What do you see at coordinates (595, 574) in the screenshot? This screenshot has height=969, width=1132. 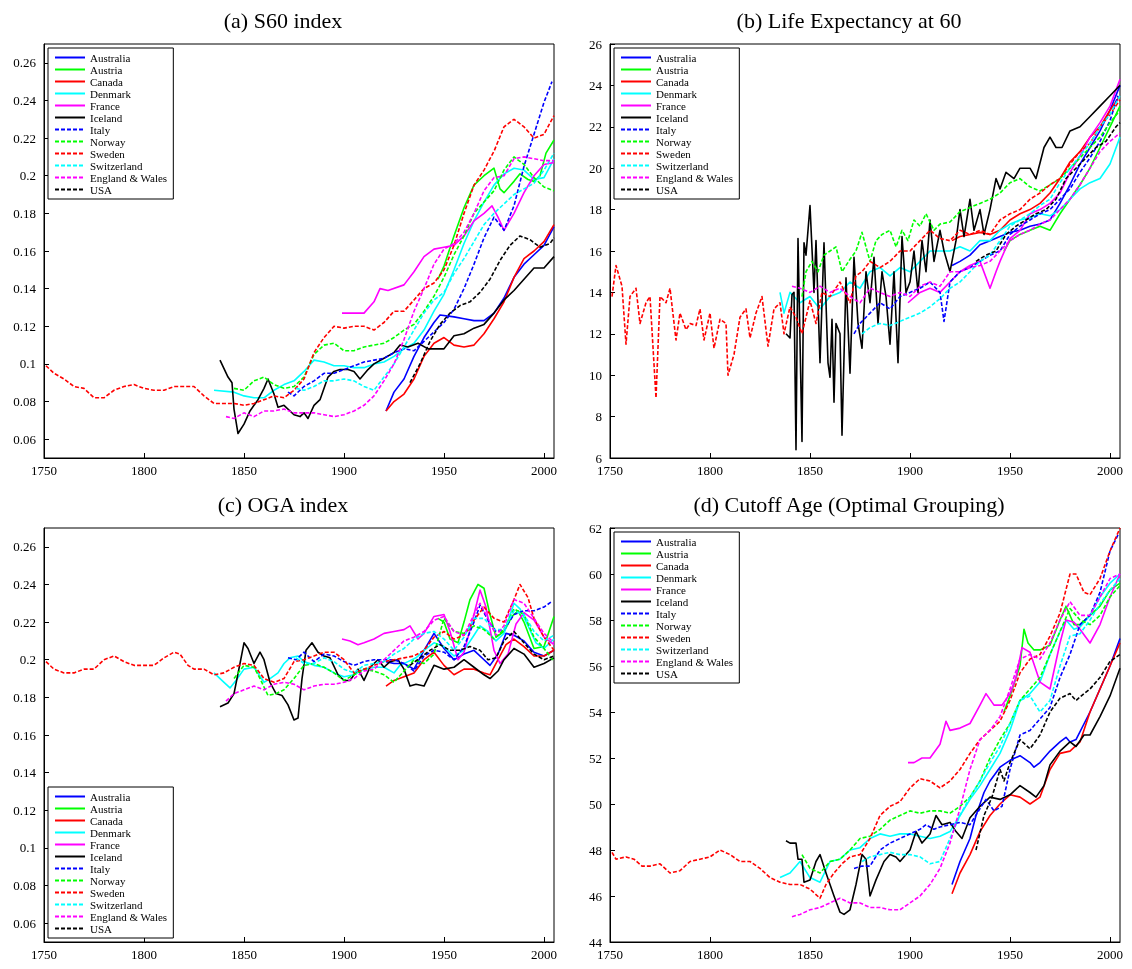 I see `y-tick-label: 60` at bounding box center [595, 574].